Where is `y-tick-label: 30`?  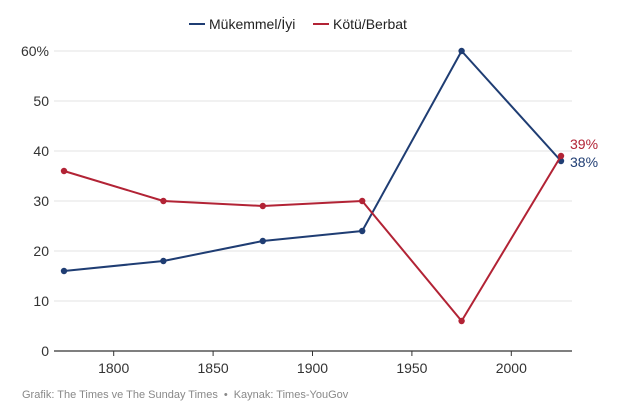 y-tick-label: 30 is located at coordinates (41, 201).